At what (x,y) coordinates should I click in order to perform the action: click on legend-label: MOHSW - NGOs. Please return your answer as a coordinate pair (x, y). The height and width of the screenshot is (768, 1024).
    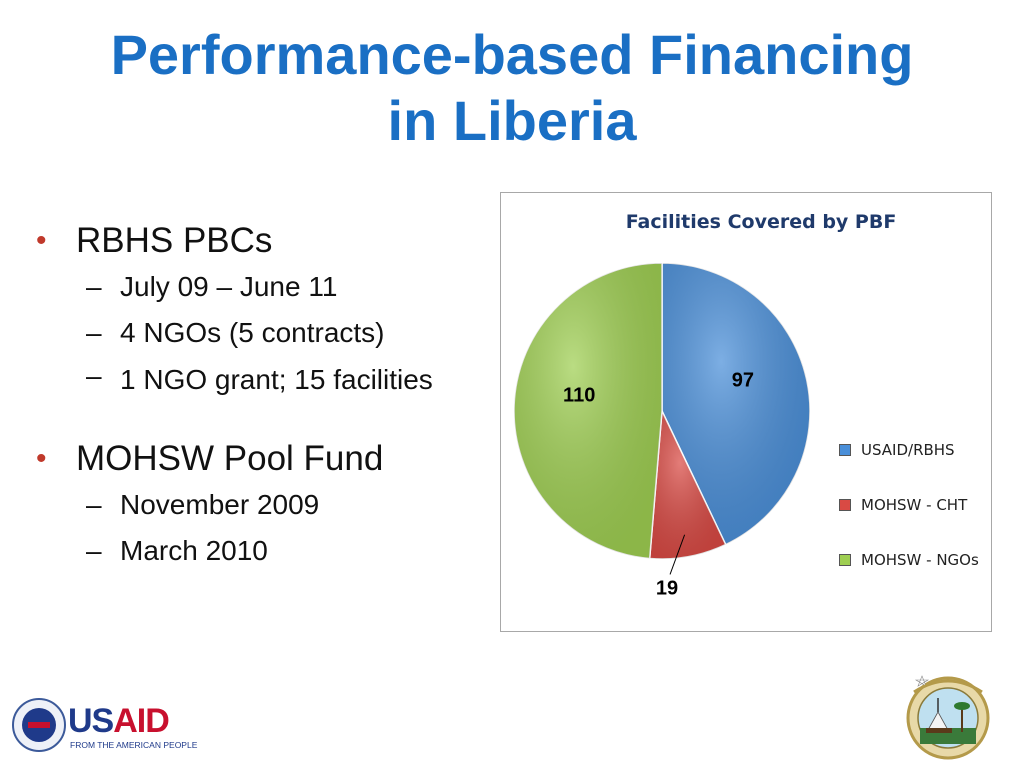
    Looking at the image, I should click on (920, 560).